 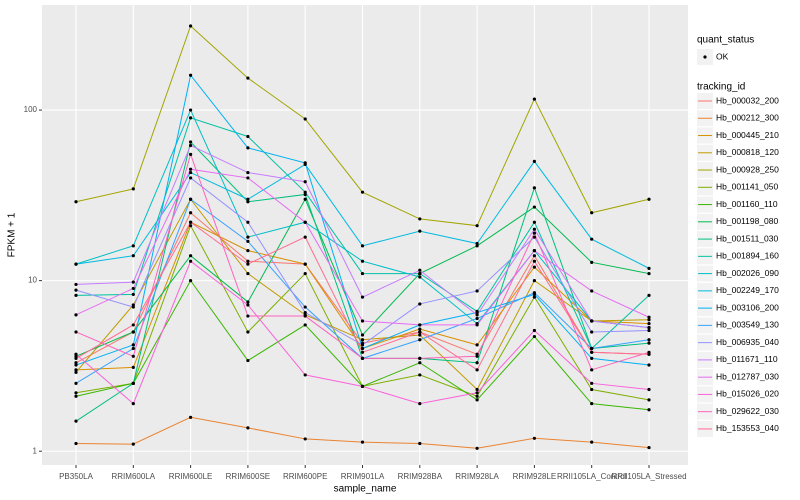 What do you see at coordinates (747, 273) in the screenshot?
I see `legend-label: Hb_002026_090` at bounding box center [747, 273].